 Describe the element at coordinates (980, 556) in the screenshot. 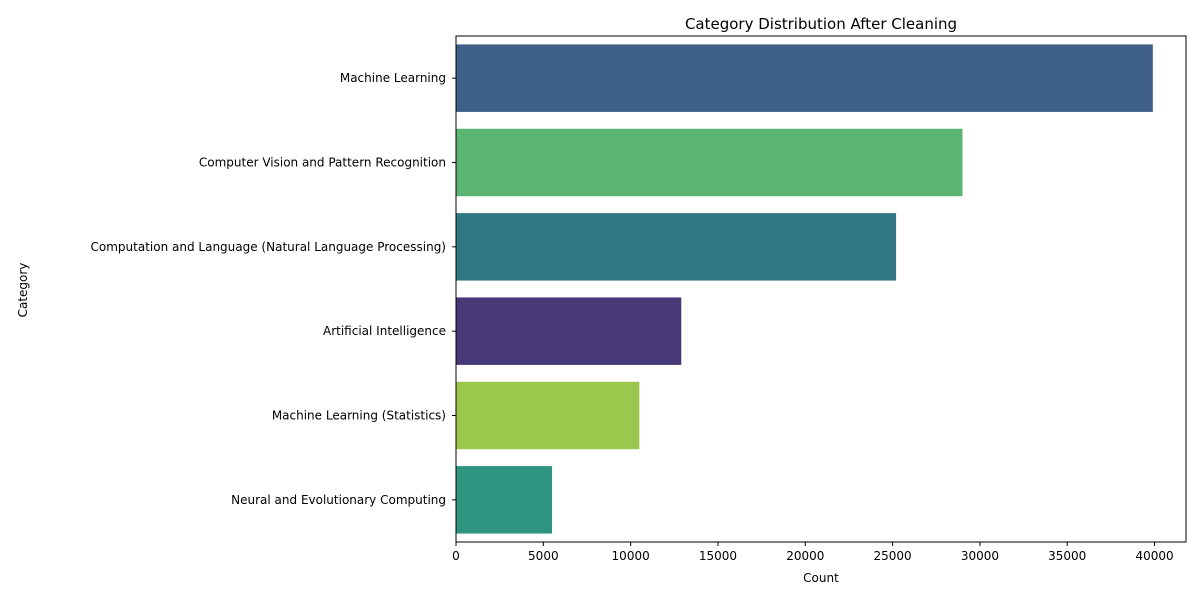

I see `x-tick-label: 30000` at that location.